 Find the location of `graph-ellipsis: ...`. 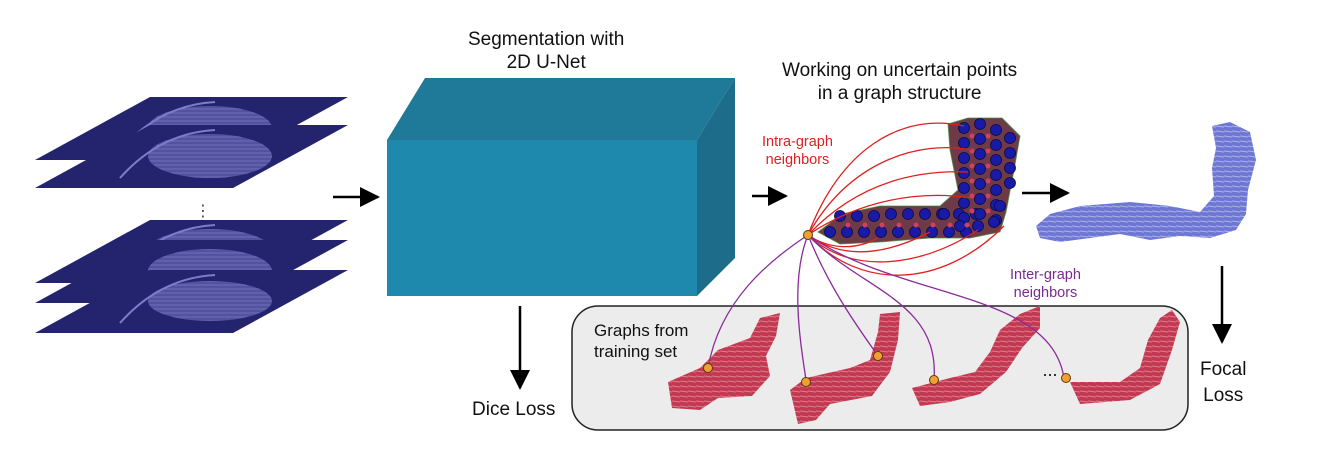

graph-ellipsis: ... is located at coordinates (1049, 370).